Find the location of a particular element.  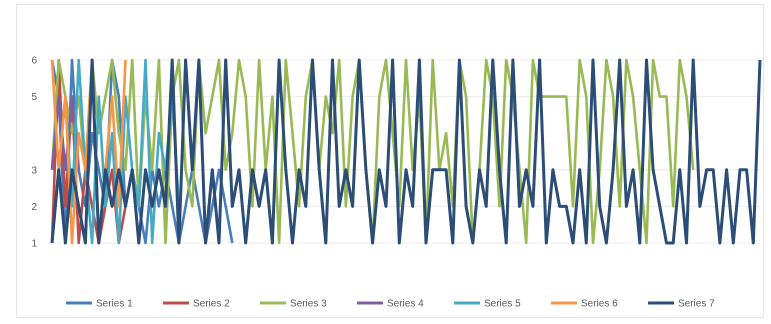

legend-label-1: Series 1 is located at coordinates (114, 304).